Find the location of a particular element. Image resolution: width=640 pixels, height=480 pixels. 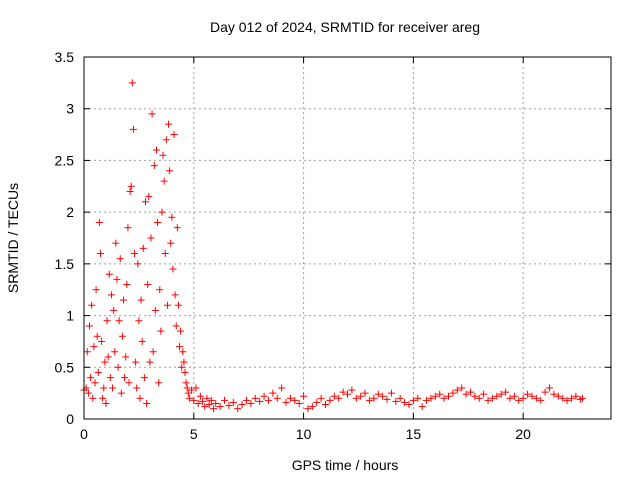

y-tick-label: 3 is located at coordinates (70, 109).